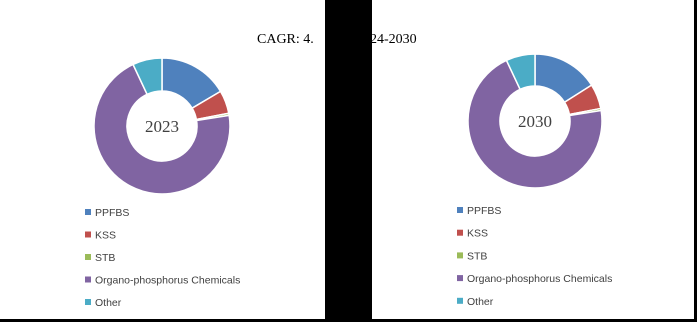 The height and width of the screenshot is (322, 697). What do you see at coordinates (285, 39) in the screenshot?
I see `annotation: CAGR: 4.` at bounding box center [285, 39].